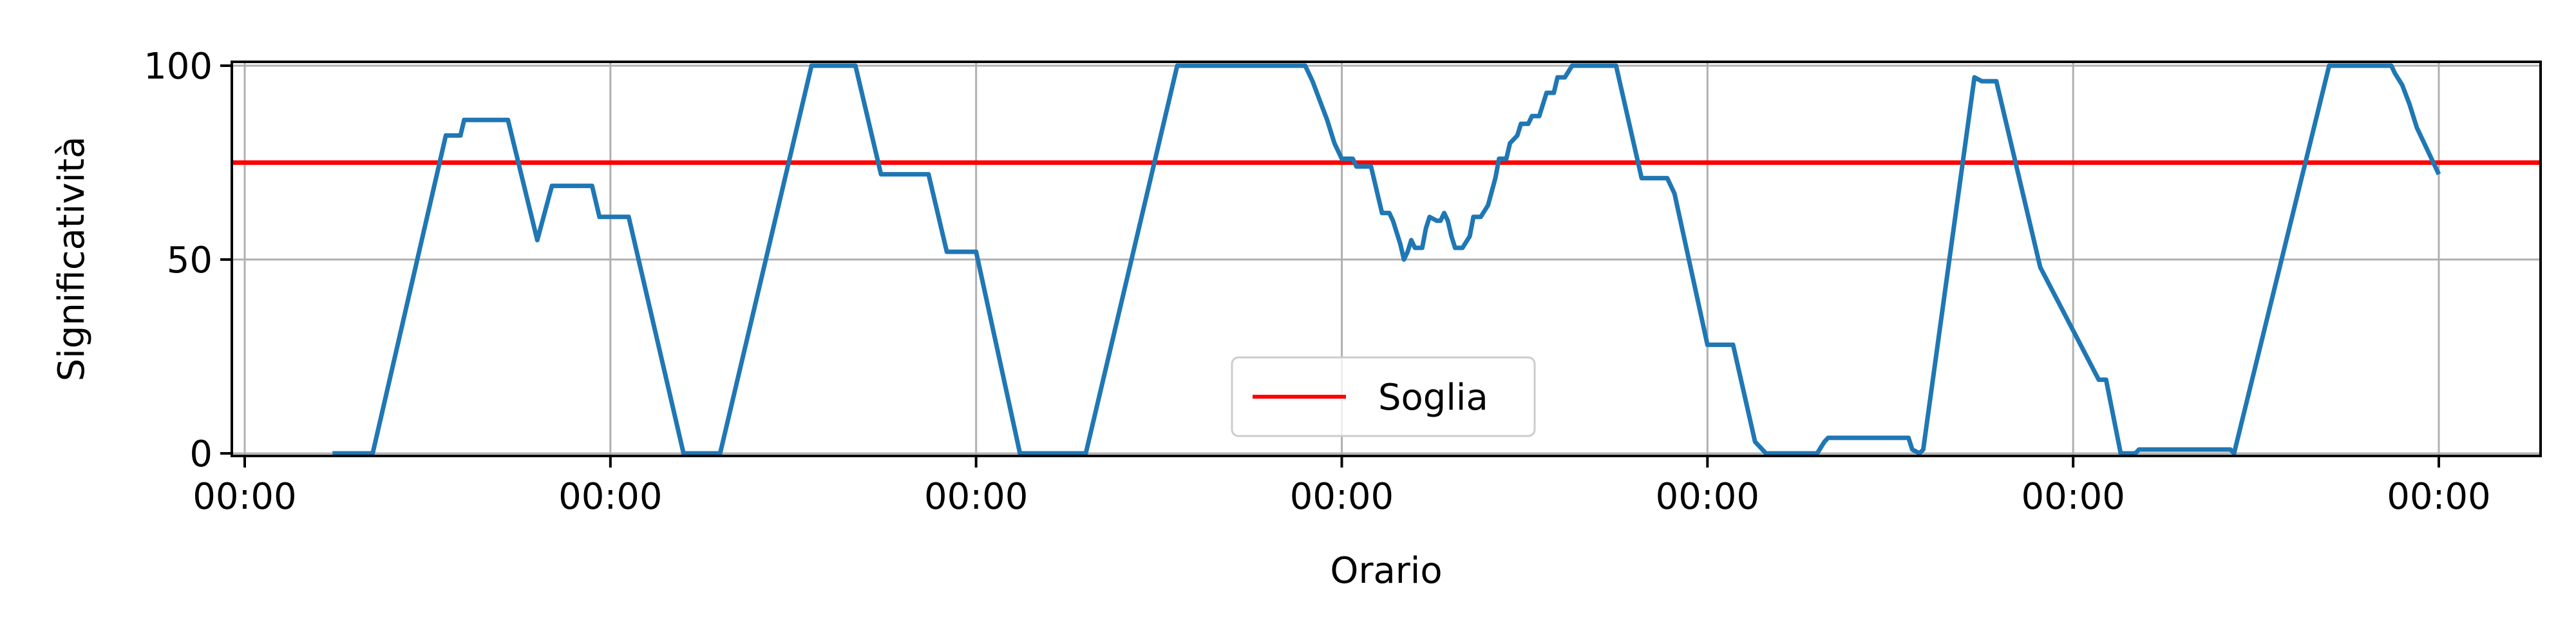 The height and width of the screenshot is (644, 2576). What do you see at coordinates (245, 497) in the screenshot?
I see `x-tick-label-0: 00:00` at bounding box center [245, 497].